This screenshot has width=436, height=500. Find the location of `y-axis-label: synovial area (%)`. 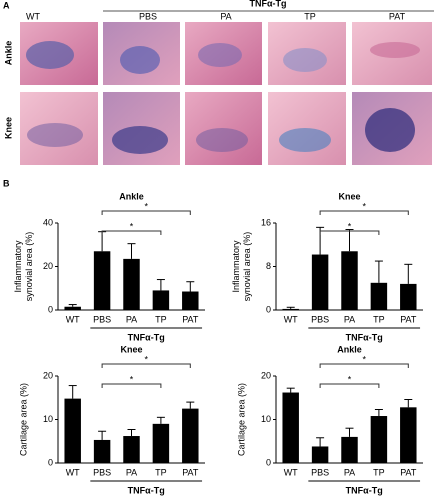

y-axis-label: synovial area (%) is located at coordinates (29, 267).